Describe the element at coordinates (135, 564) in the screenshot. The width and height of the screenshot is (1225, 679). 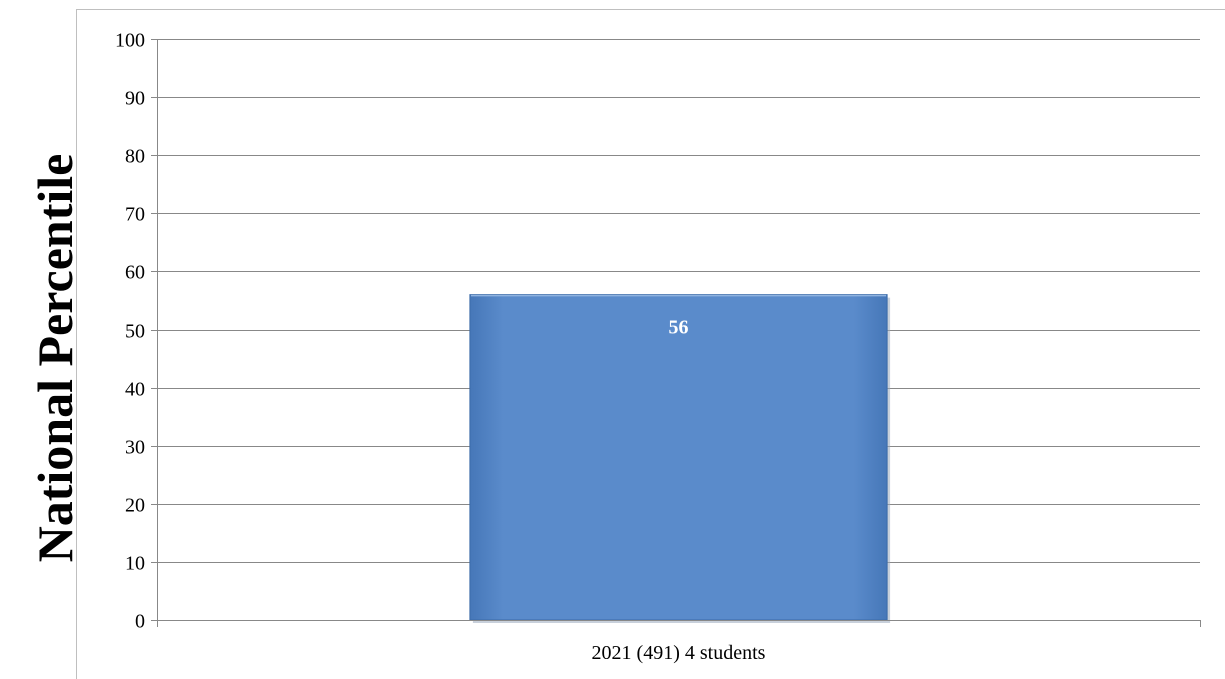
I see `y-tick-label-10: 10` at that location.